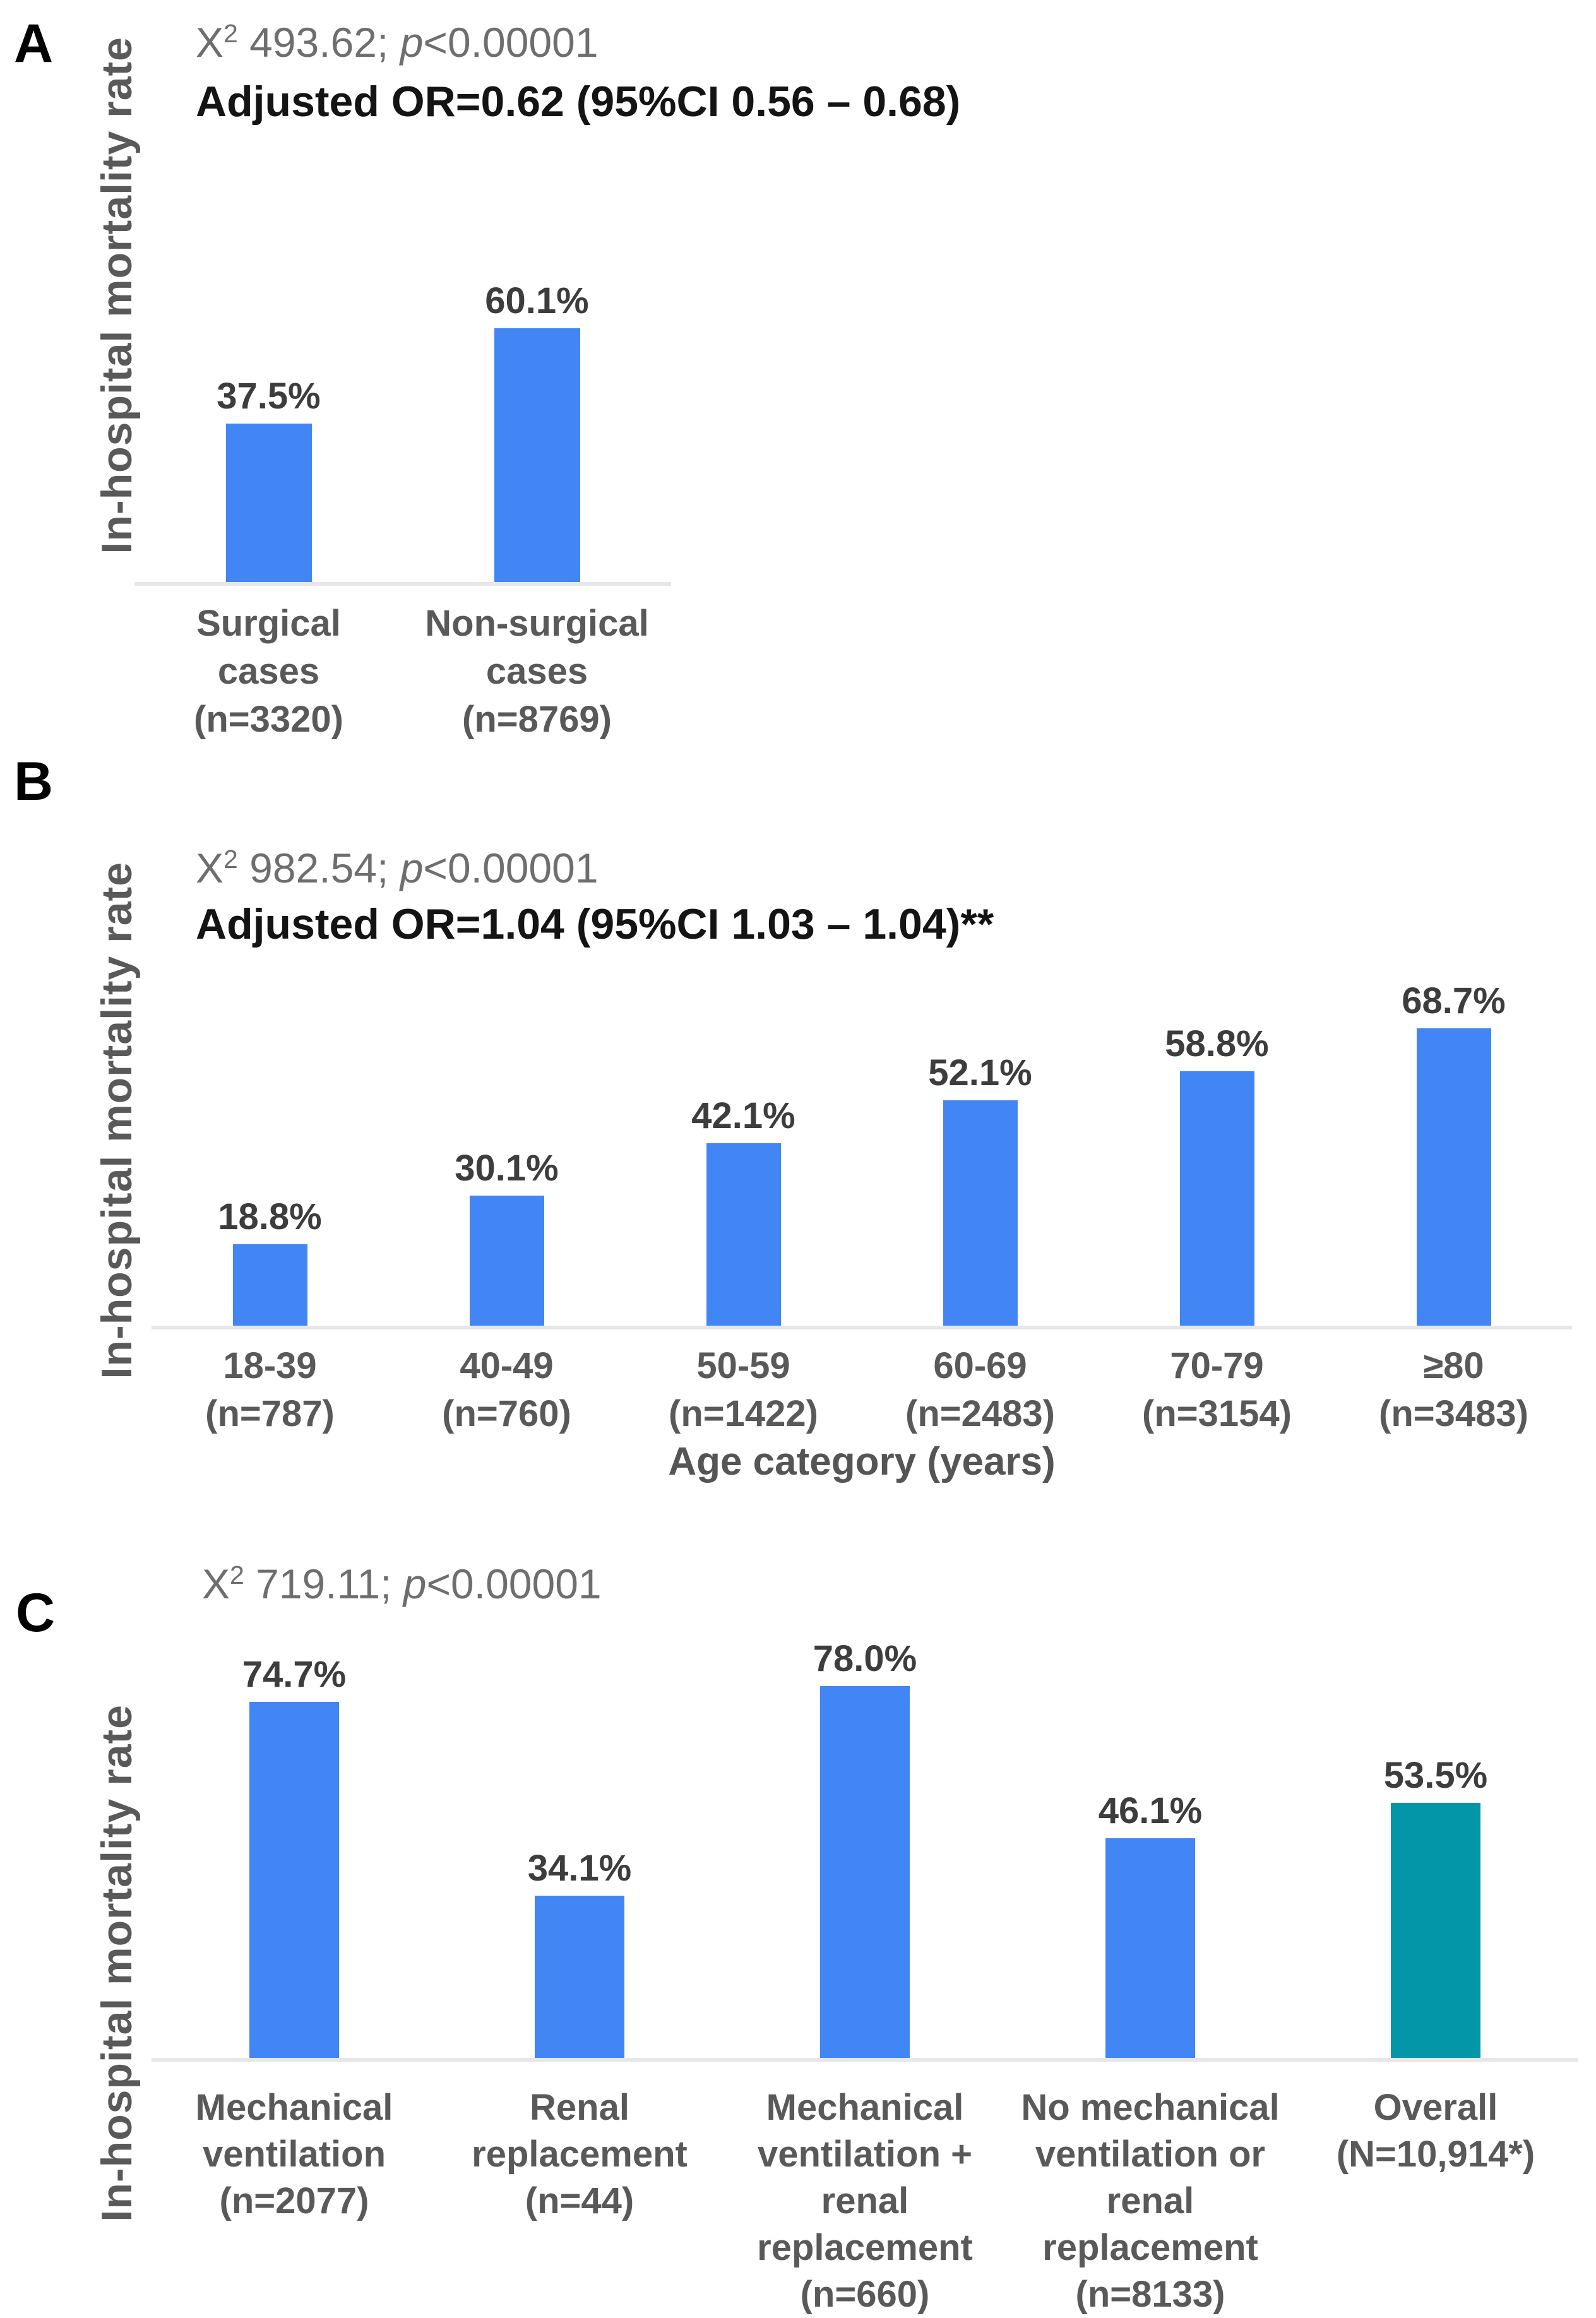 The image size is (1596, 2318). What do you see at coordinates (578, 102) in the screenshot?
I see `panel-a-adjusted-or: Adjusted OR=0.62 (95%CI 0.56 – 0.68)` at bounding box center [578, 102].